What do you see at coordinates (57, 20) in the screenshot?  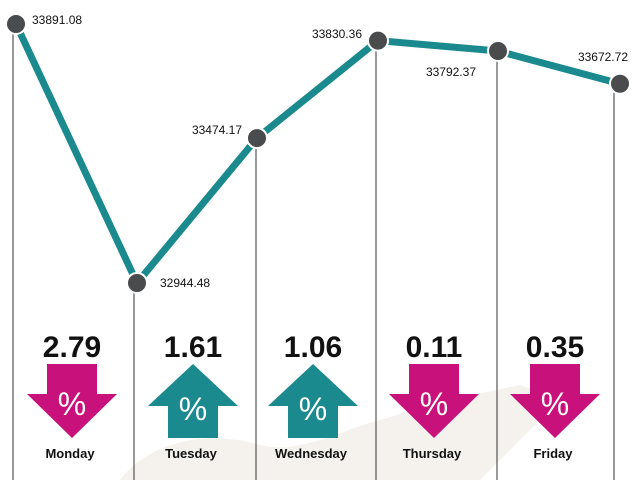 I see `data-value-label: 33891.08` at bounding box center [57, 20].